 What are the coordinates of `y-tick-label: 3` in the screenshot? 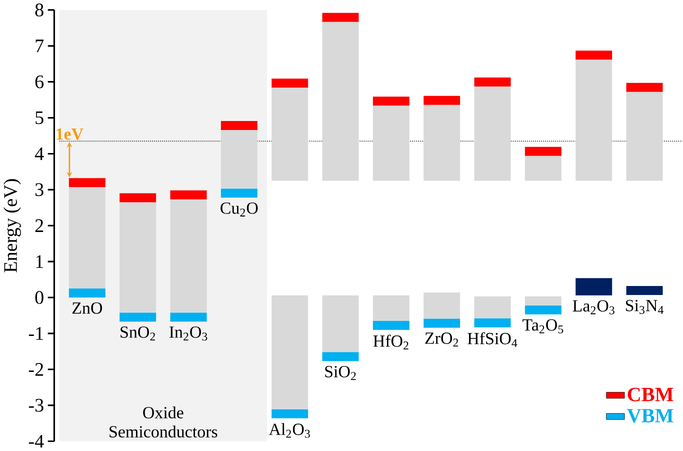 It's located at (39, 189).